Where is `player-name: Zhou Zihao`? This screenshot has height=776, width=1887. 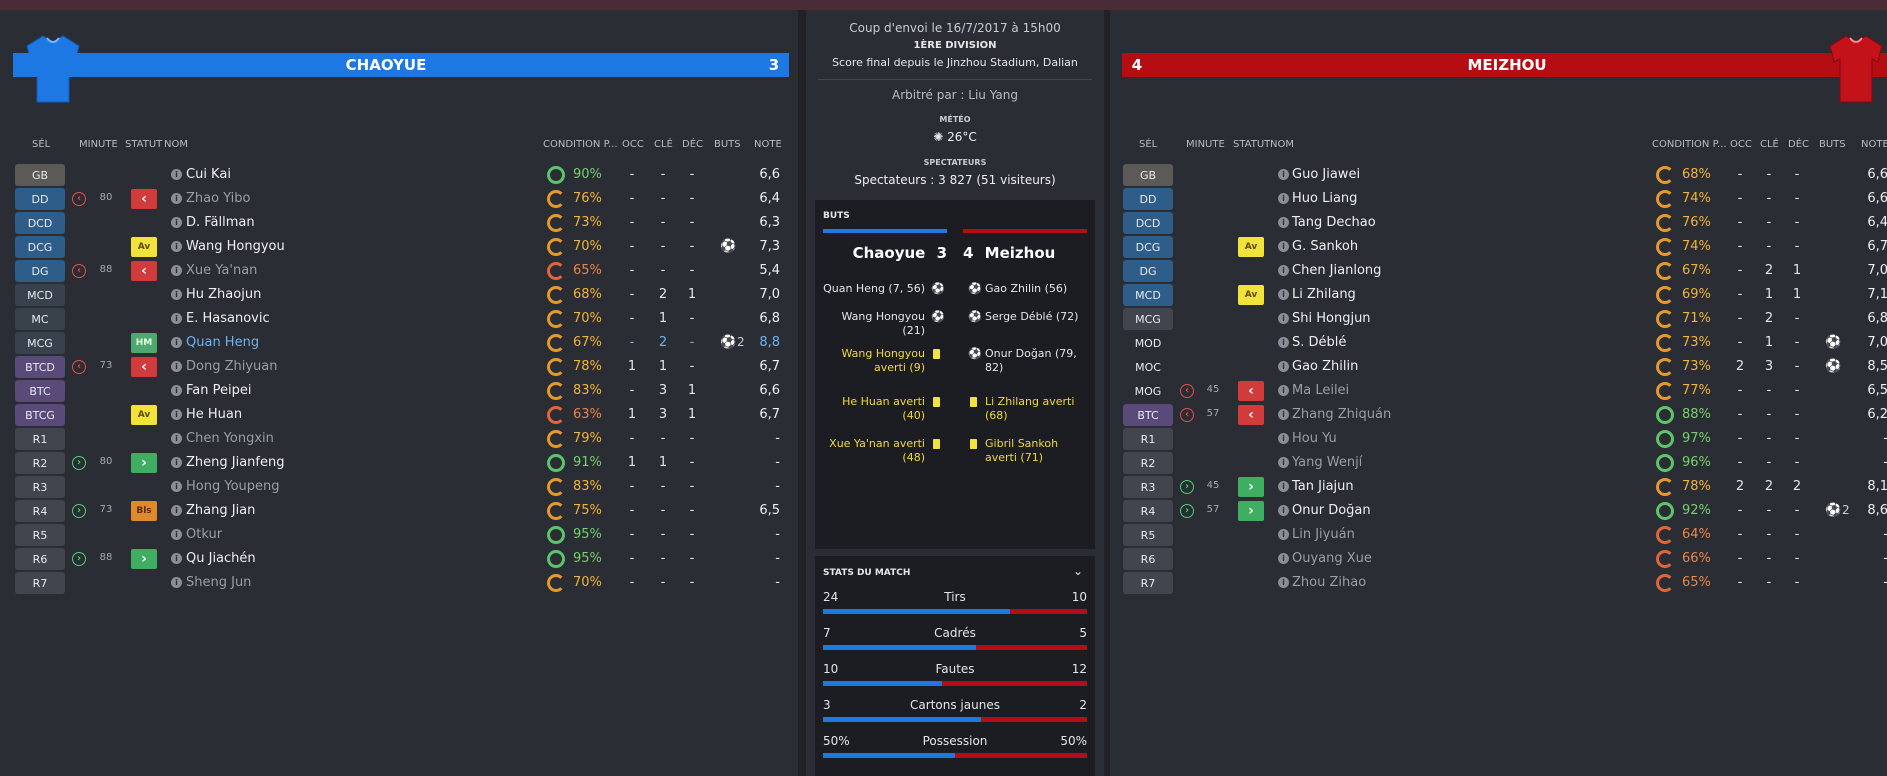 player-name: Zhou Zihao is located at coordinates (1329, 582).